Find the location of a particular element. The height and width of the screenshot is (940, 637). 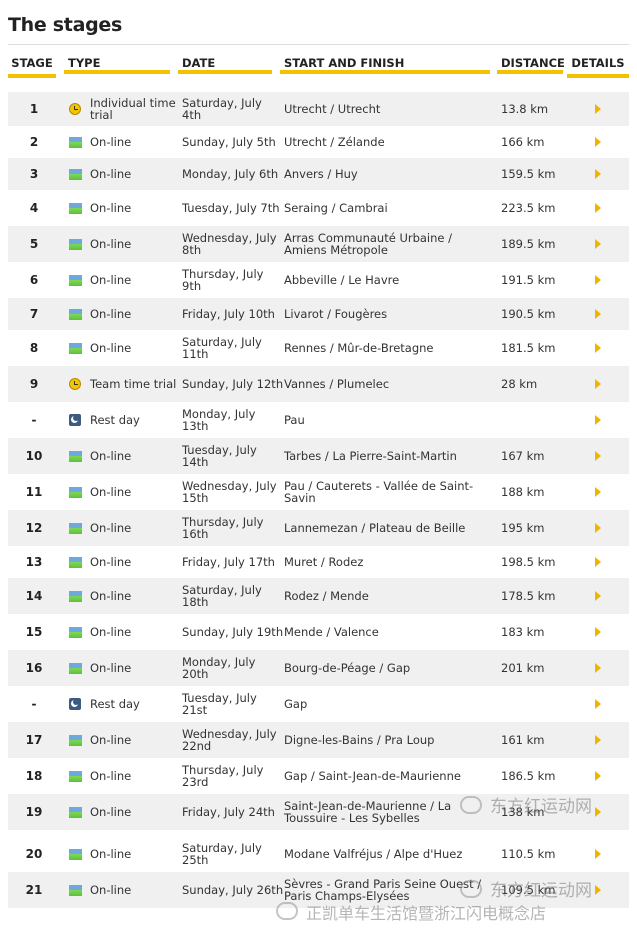

stage-number: 18 is located at coordinates (34, 776).